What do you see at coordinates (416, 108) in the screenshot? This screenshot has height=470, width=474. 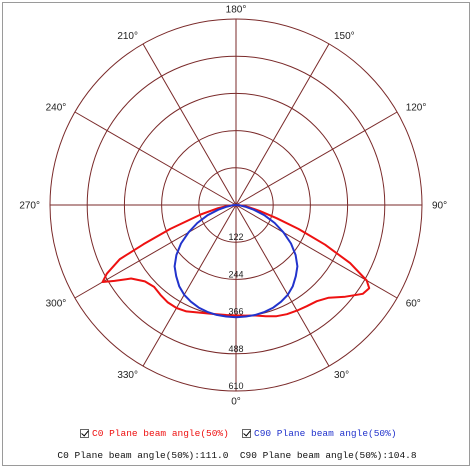 I see `angle-label: 120°` at bounding box center [416, 108].